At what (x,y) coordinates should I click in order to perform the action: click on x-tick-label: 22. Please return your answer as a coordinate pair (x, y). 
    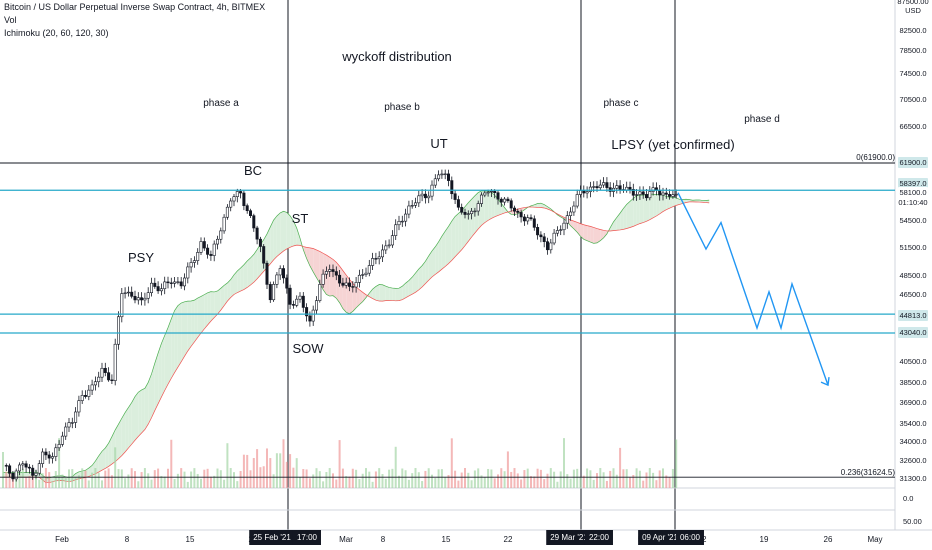
    Looking at the image, I should click on (508, 539).